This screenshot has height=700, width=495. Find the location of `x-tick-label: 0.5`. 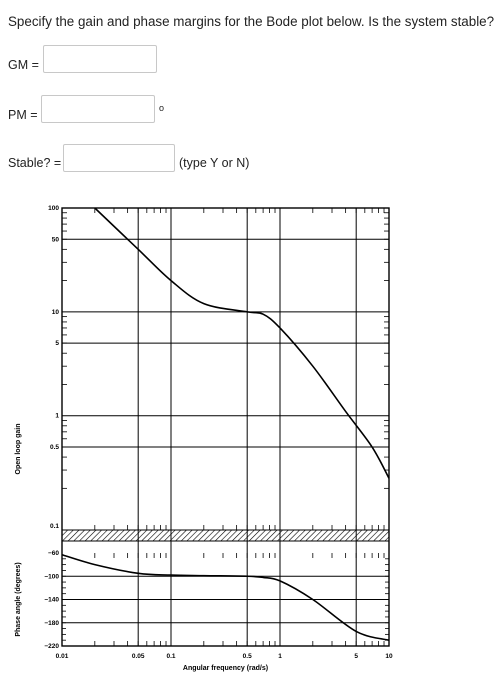

x-tick-label: 0.5 is located at coordinates (247, 656).